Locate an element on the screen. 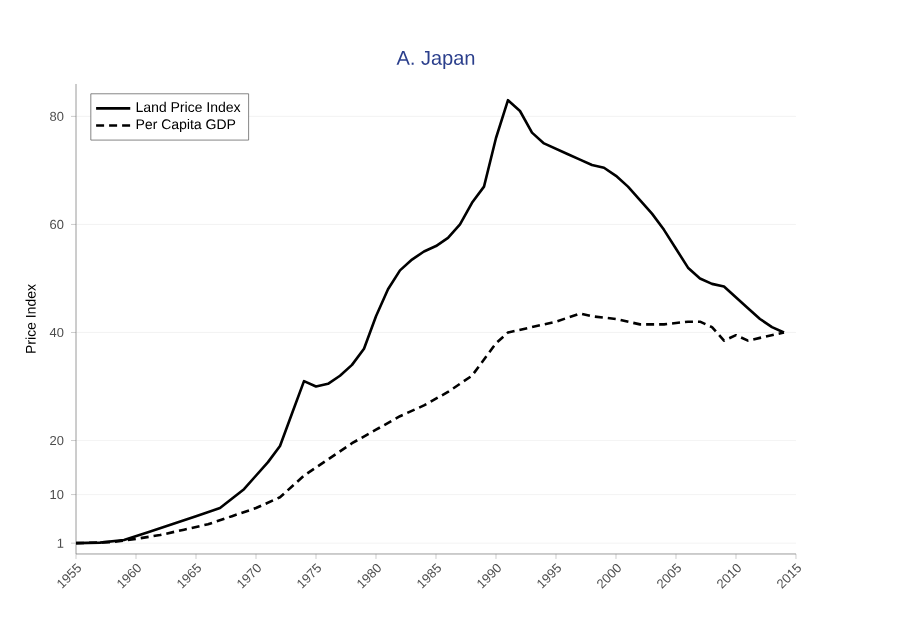  chart-title: A. Japan is located at coordinates (435, 60).